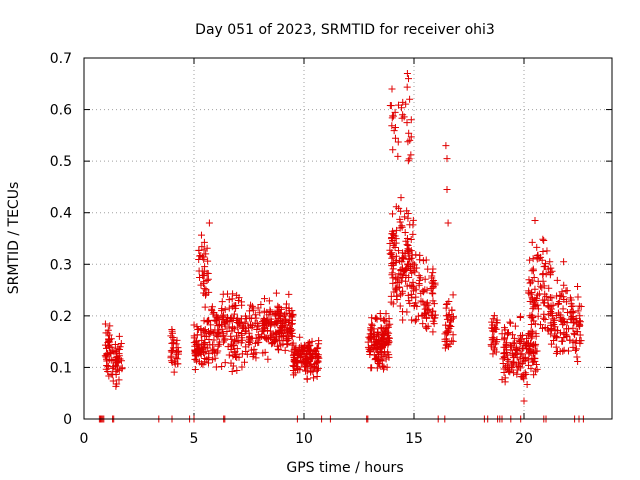  I want to click on y-tick-label: 0.2, so click(61, 317).